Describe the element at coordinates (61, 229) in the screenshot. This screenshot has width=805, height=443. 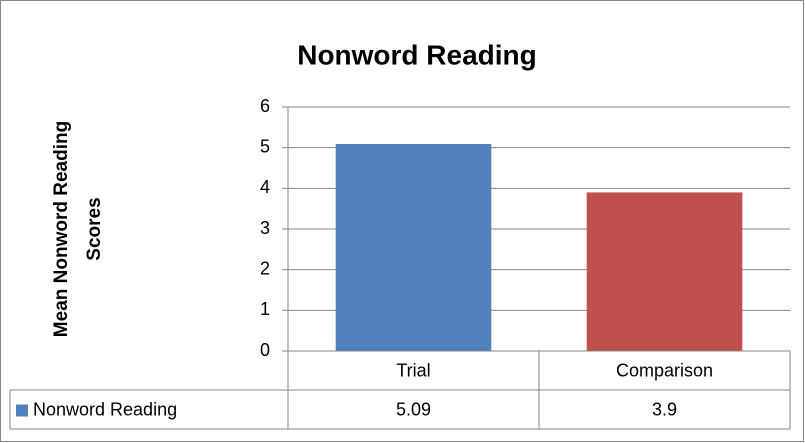
I see `y-axis-label: Mean Nonword Reading` at that location.